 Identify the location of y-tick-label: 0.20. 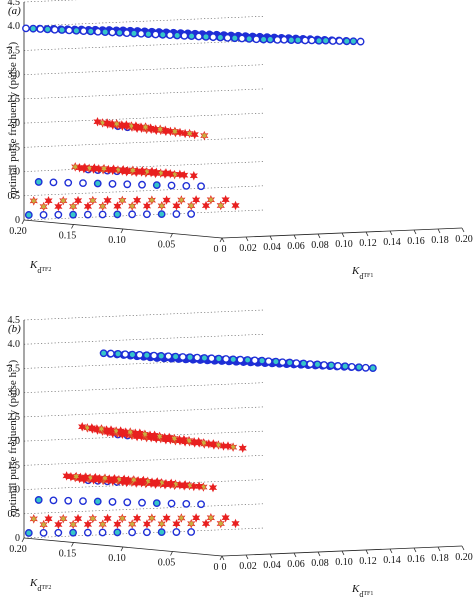
(18, 549).